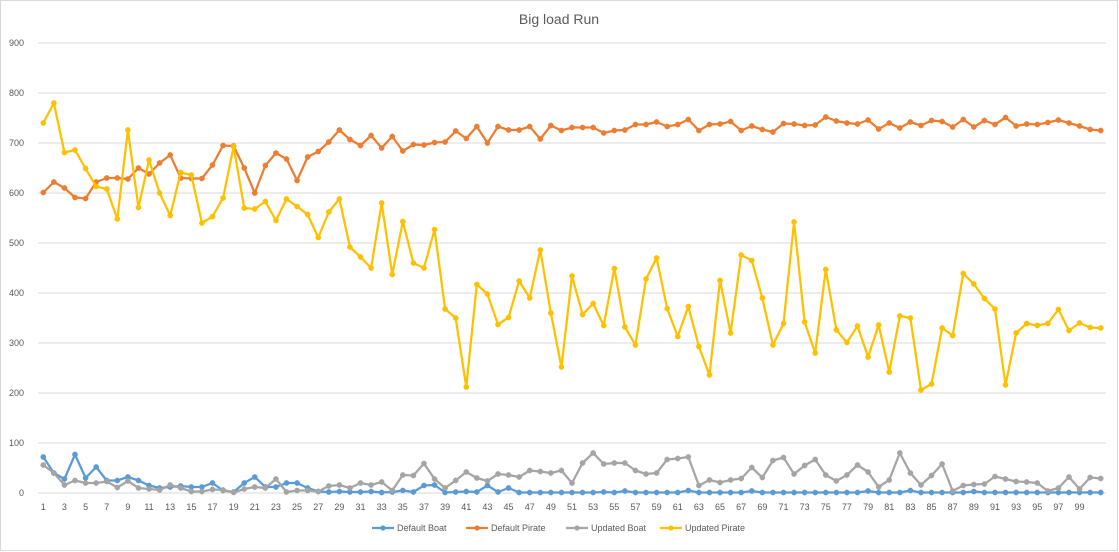 The image size is (1119, 552). I want to click on y-tick-label: 0, so click(21, 493).